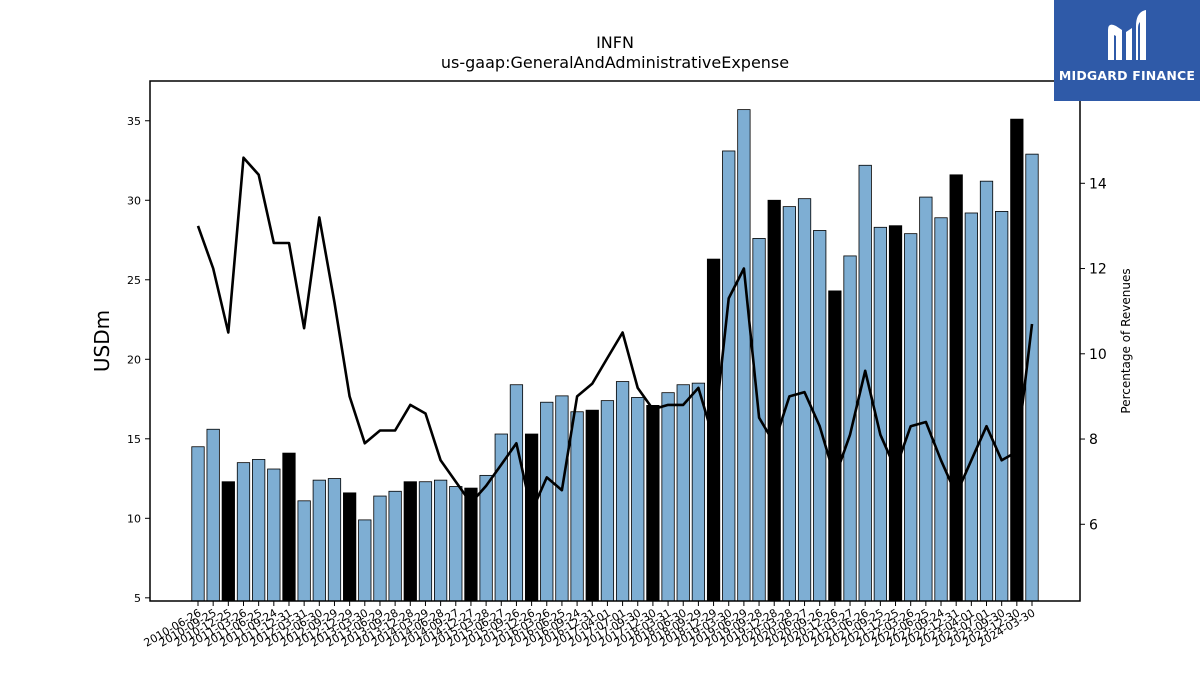  I want to click on y2-tick-label: 14, so click(1098, 184).